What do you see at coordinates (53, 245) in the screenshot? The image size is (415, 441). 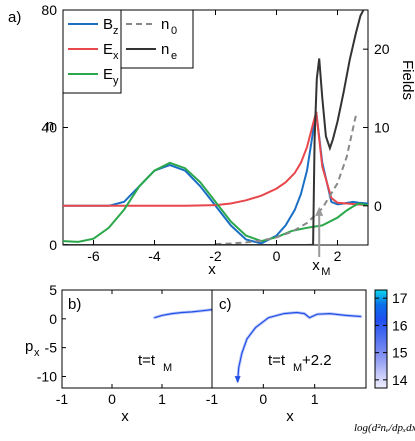 I see `a-ytick-label: 0` at bounding box center [53, 245].